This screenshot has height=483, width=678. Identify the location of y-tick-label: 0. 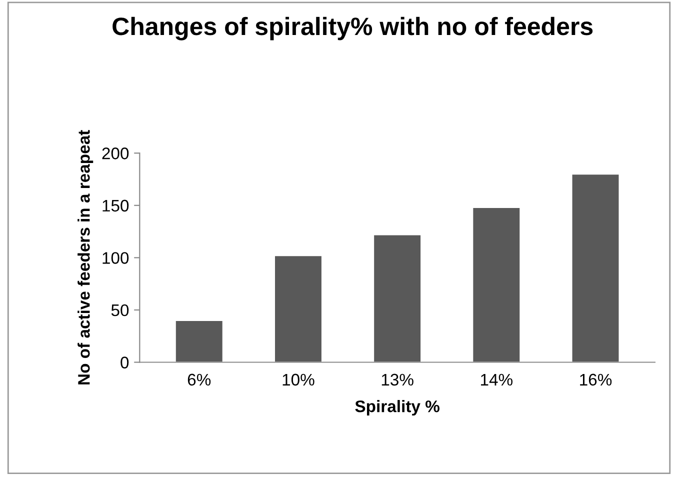
(124, 362).